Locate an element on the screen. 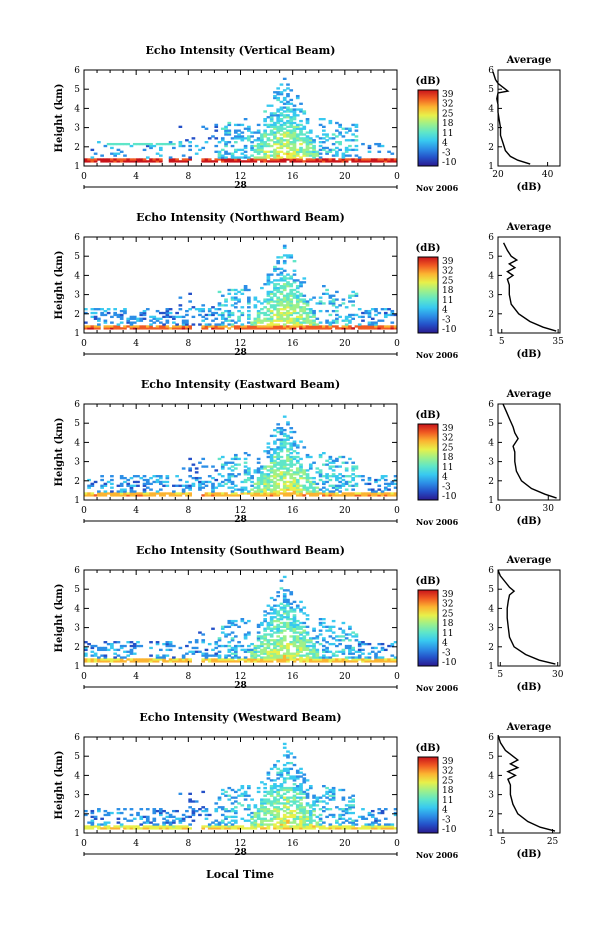 This screenshot has width=613, height=929. profile-y-tick-label: 1 is located at coordinates (491, 501).